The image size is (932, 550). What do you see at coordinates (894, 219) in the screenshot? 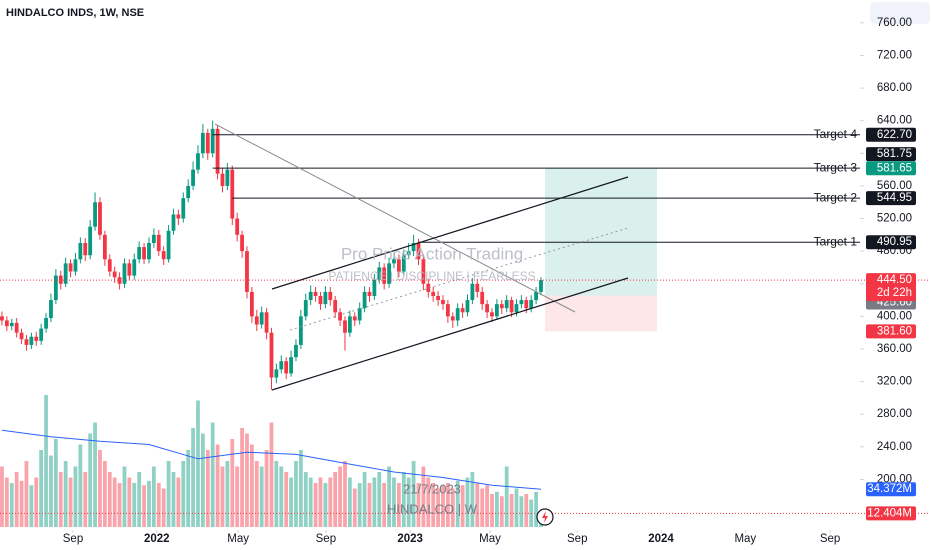
I see `y-tick-label: 520.00` at bounding box center [894, 219].